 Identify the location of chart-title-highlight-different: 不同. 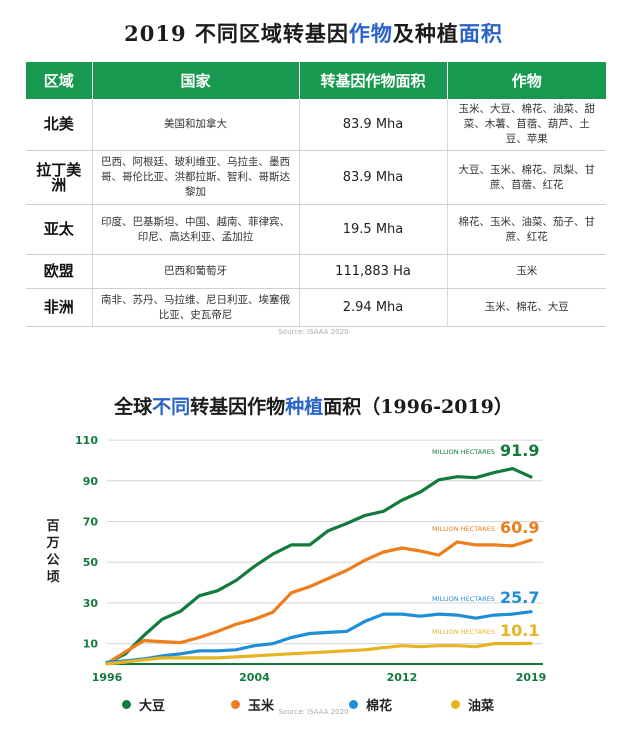
(171, 407).